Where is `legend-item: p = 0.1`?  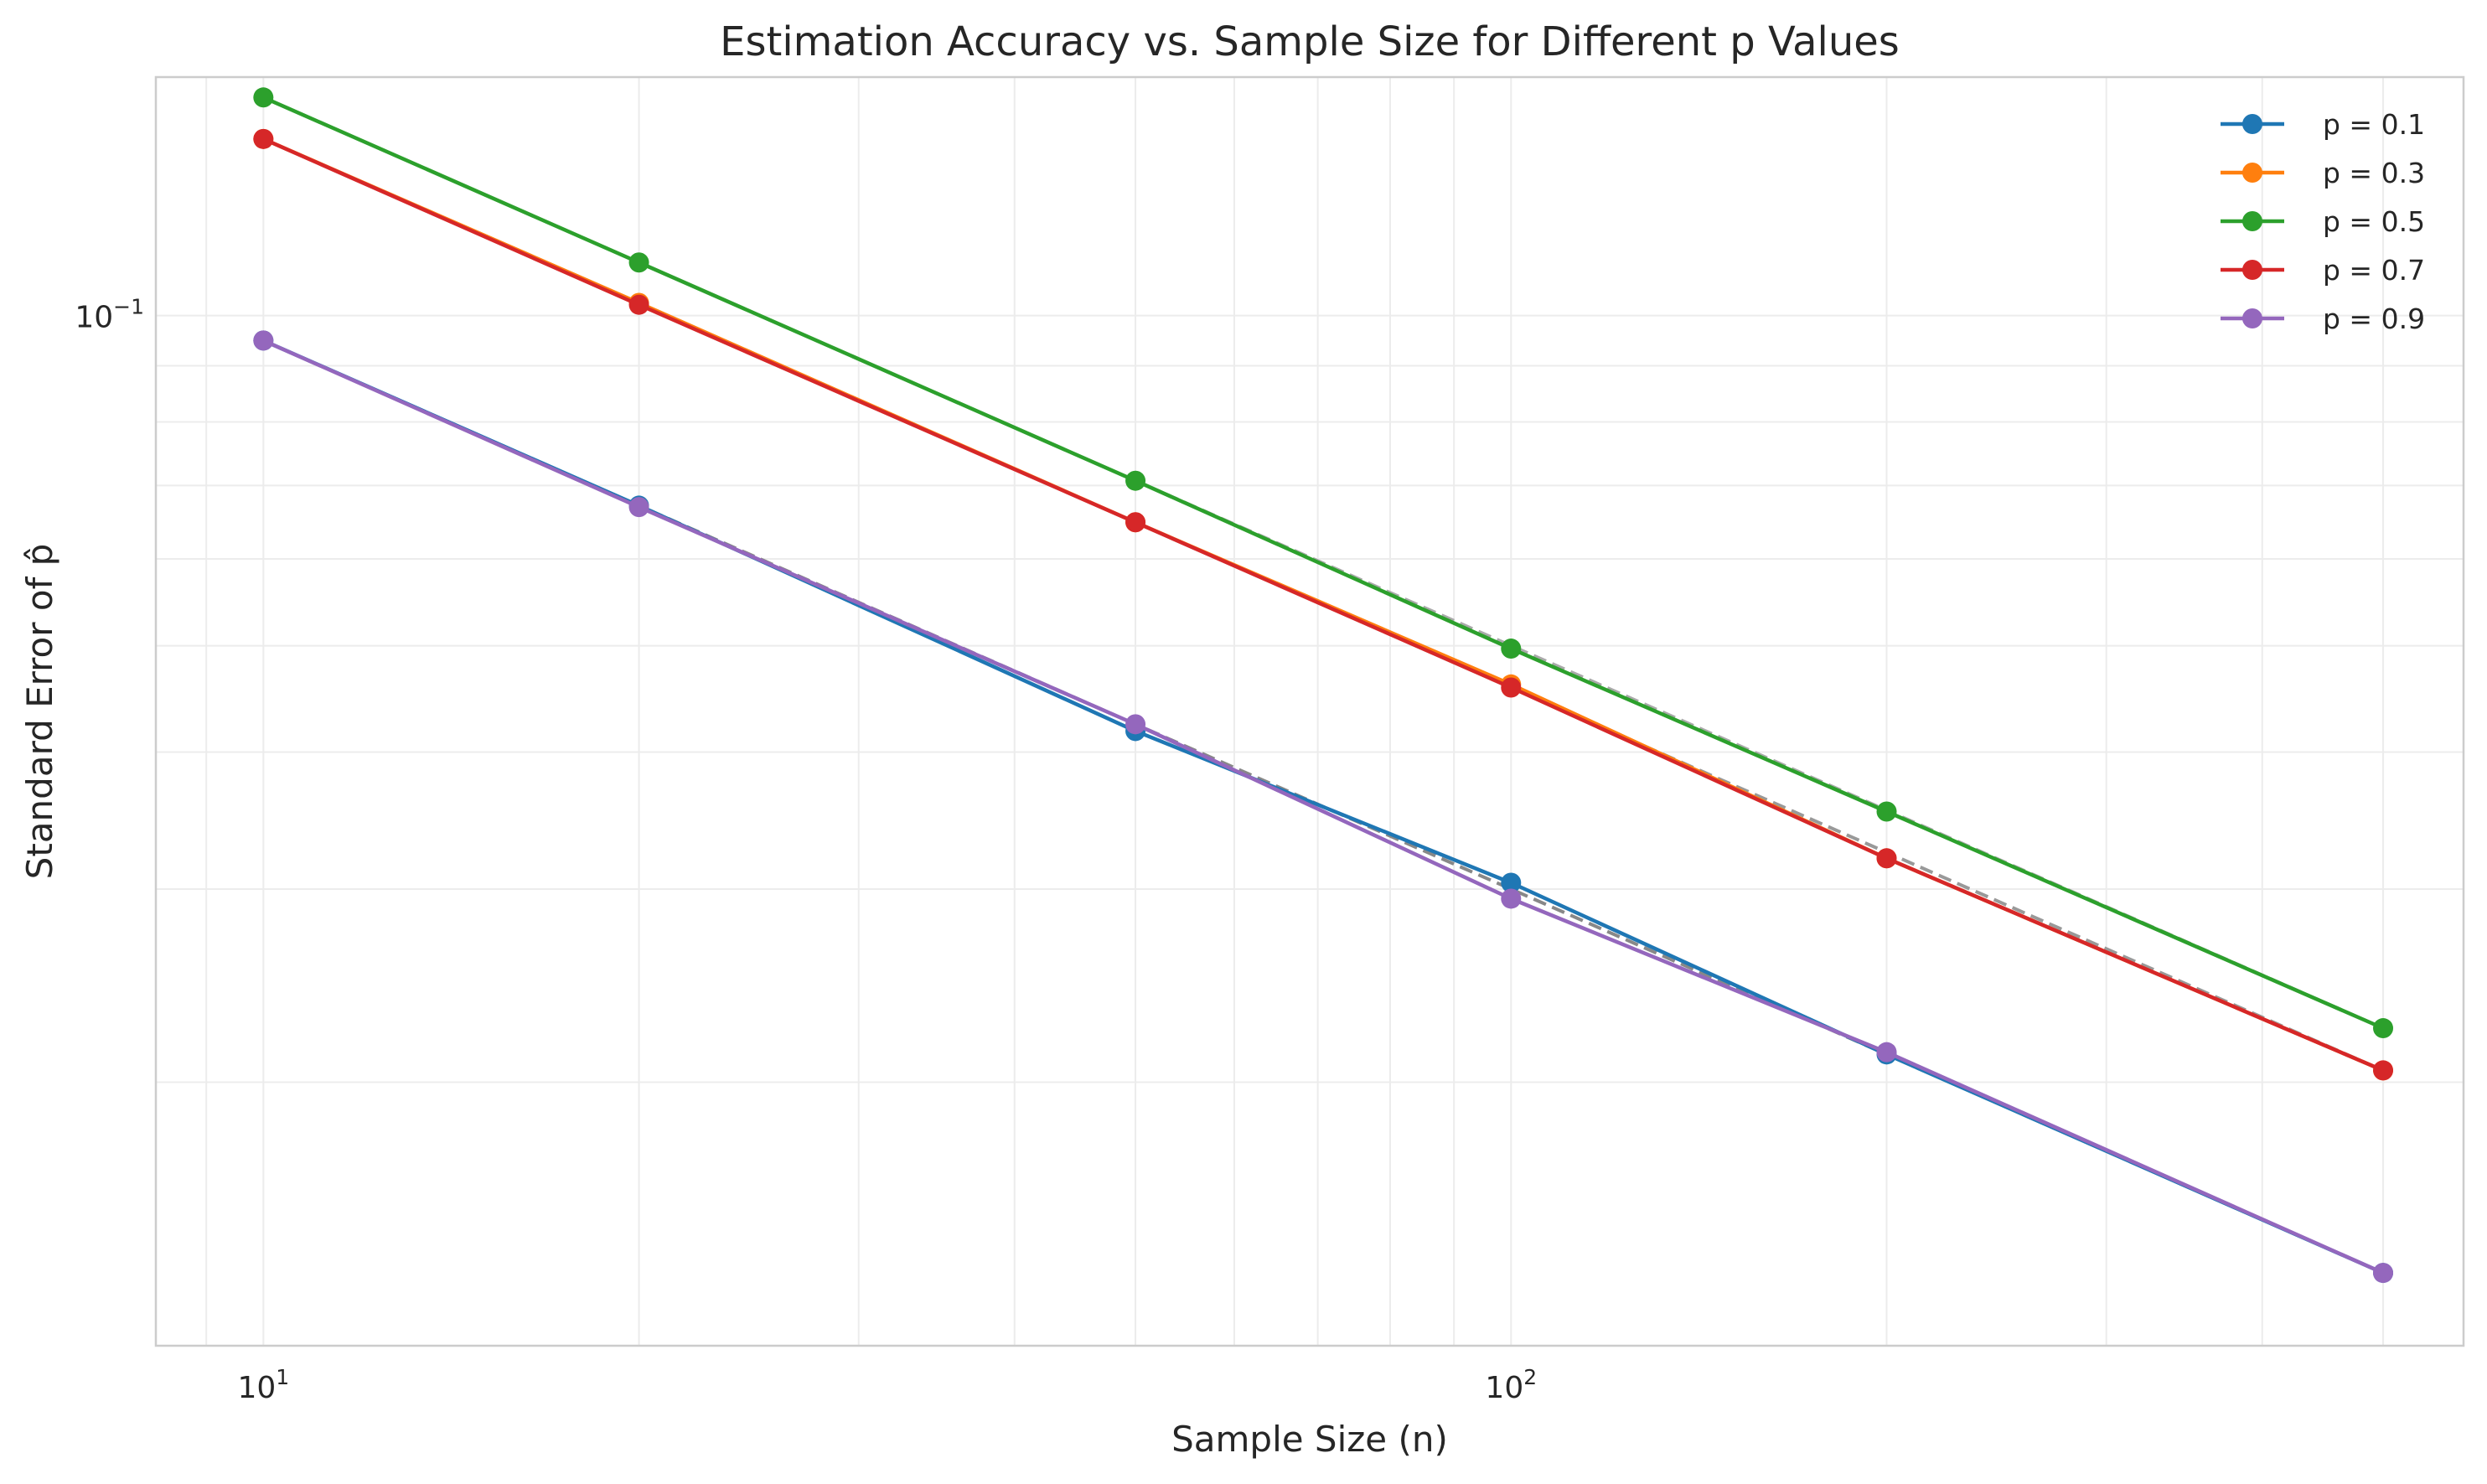
legend-item: p = 0.1 is located at coordinates (2323, 125).